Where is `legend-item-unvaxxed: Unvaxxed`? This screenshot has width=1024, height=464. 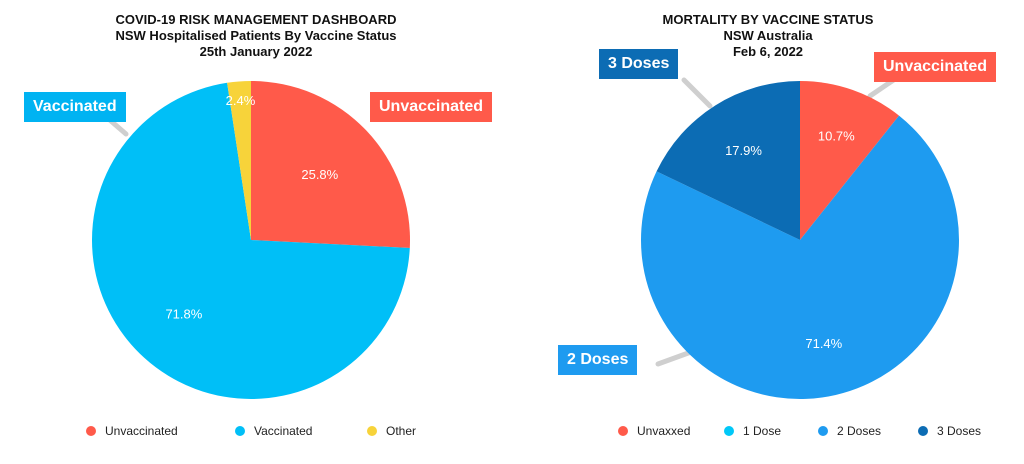
legend-item-unvaxxed: Unvaxxed is located at coordinates (654, 431).